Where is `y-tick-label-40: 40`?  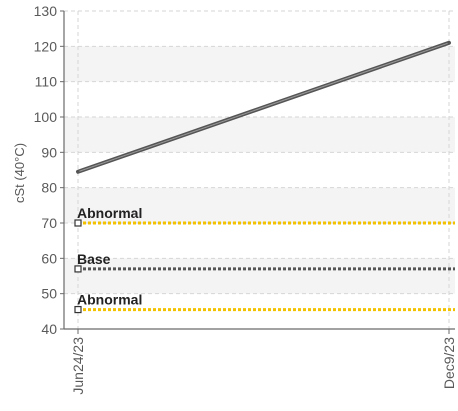 y-tick-label-40: 40 is located at coordinates (49, 329).